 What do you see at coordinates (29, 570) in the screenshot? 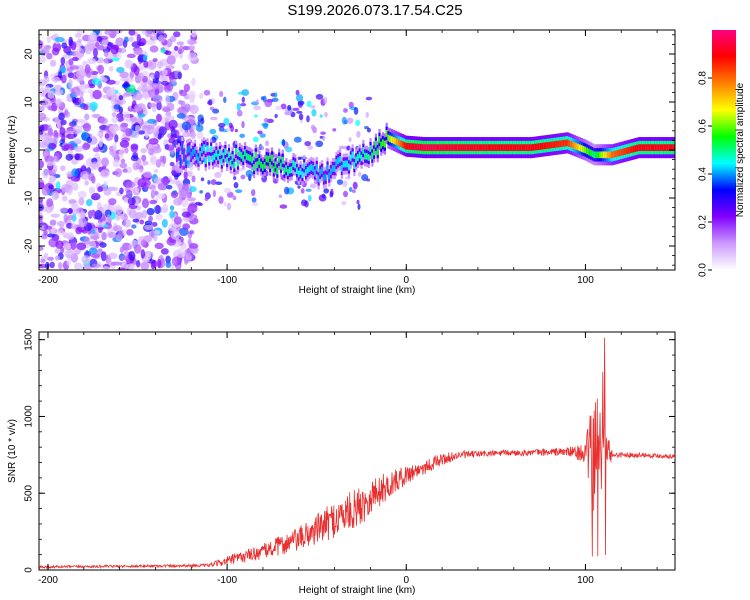
I see `y-tick-label: 0` at bounding box center [29, 570].